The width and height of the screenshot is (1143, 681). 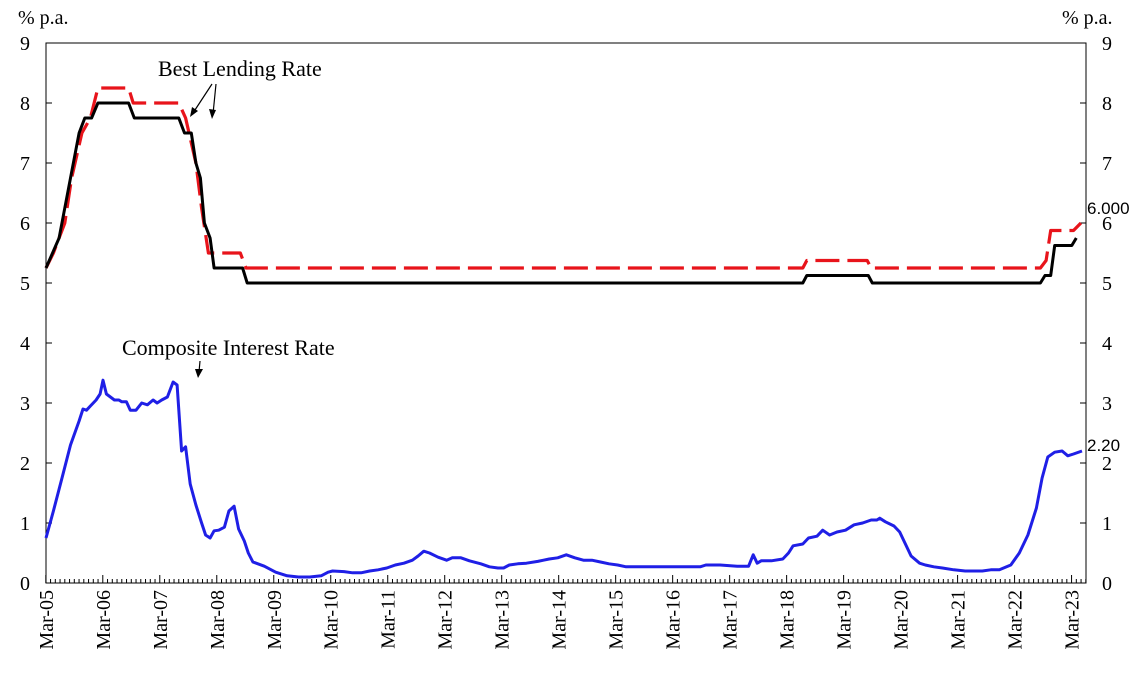 What do you see at coordinates (1107, 344) in the screenshot?
I see `y-tick-label-right: 4` at bounding box center [1107, 344].